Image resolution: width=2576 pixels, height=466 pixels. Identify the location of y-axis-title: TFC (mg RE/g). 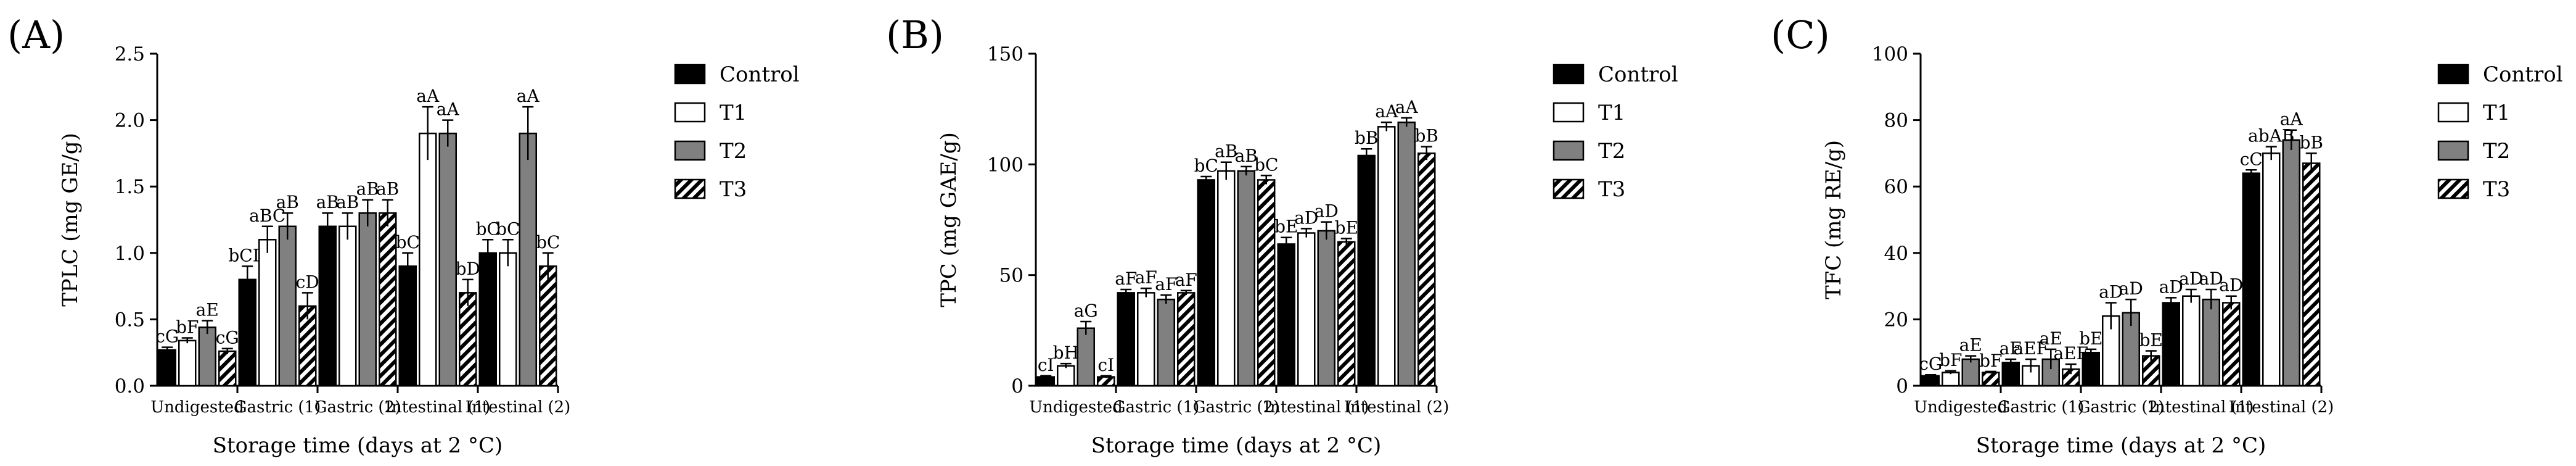
(1834, 219).